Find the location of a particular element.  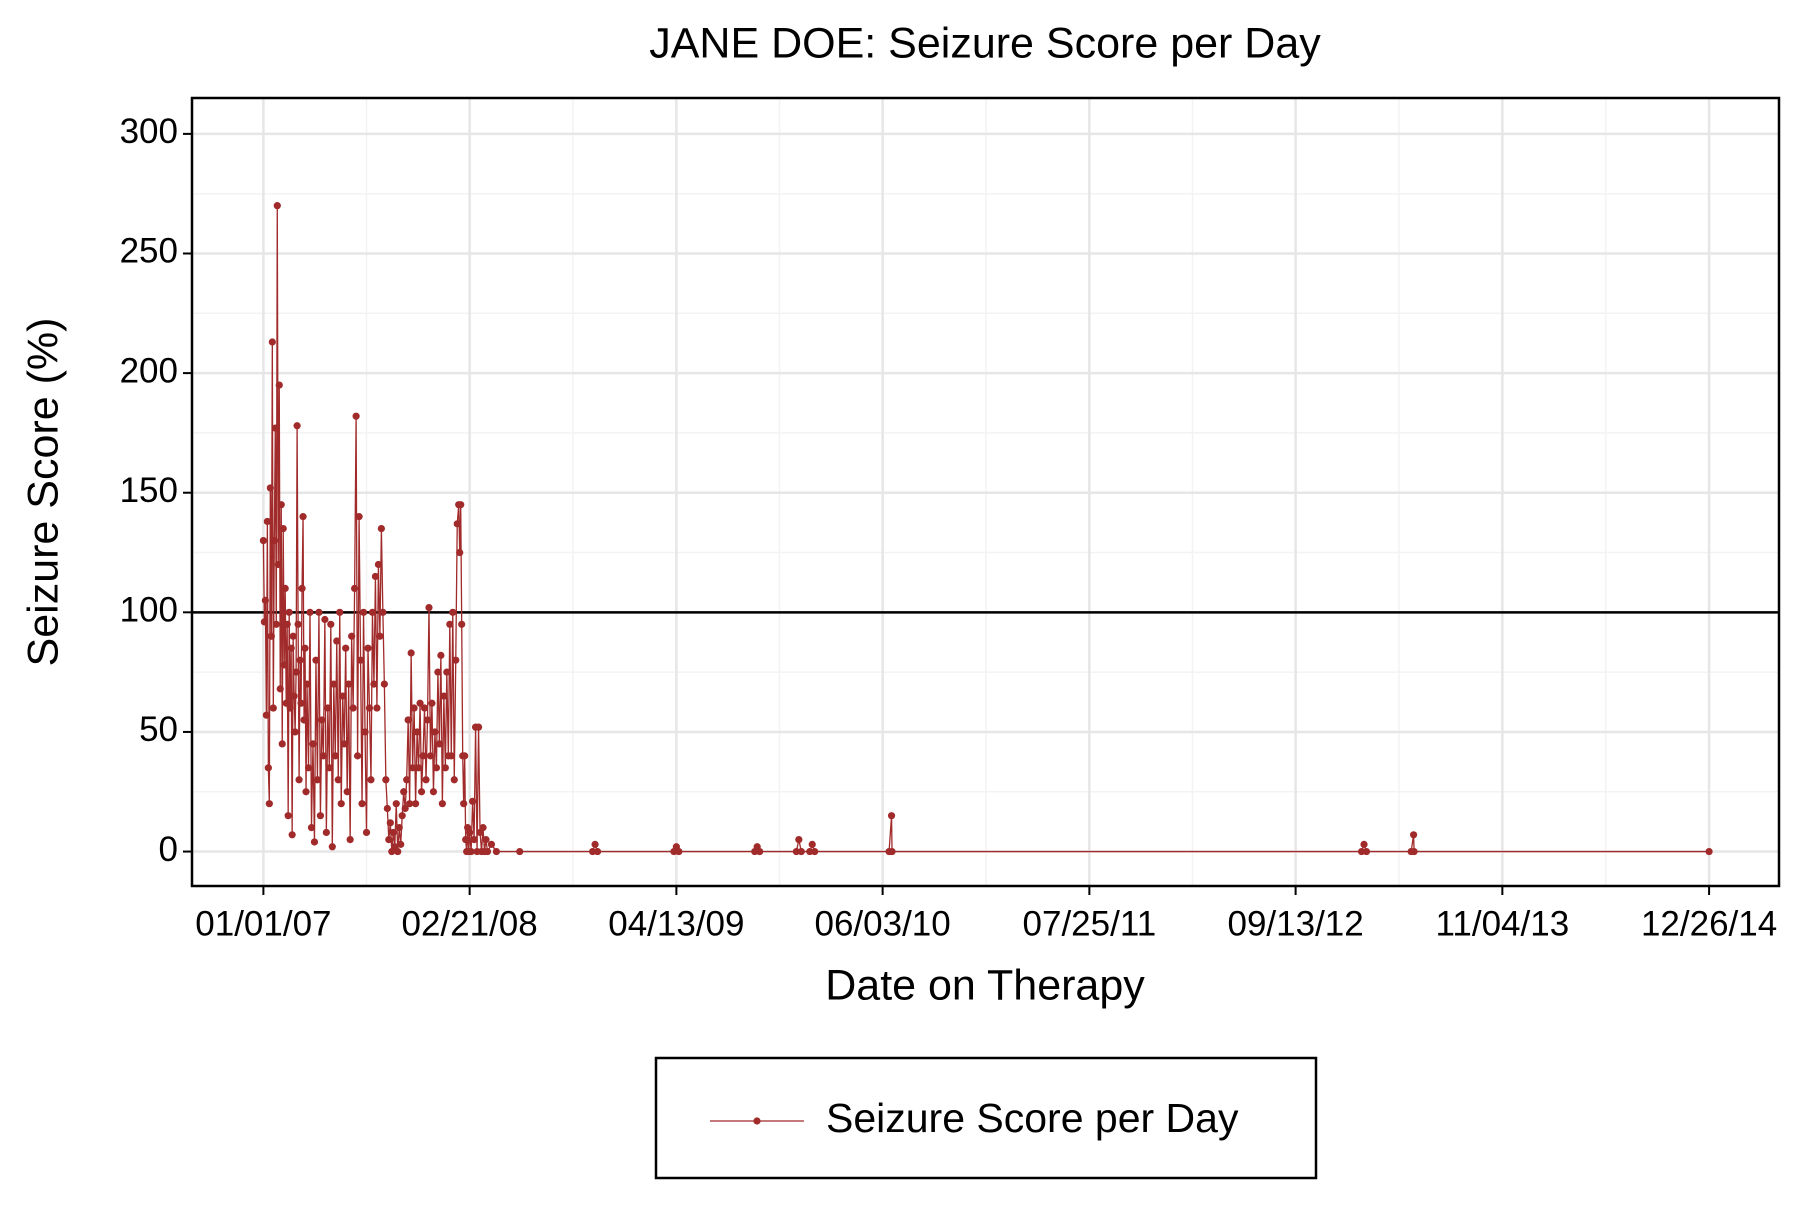

y-tick-label: 50 is located at coordinates (158, 729).